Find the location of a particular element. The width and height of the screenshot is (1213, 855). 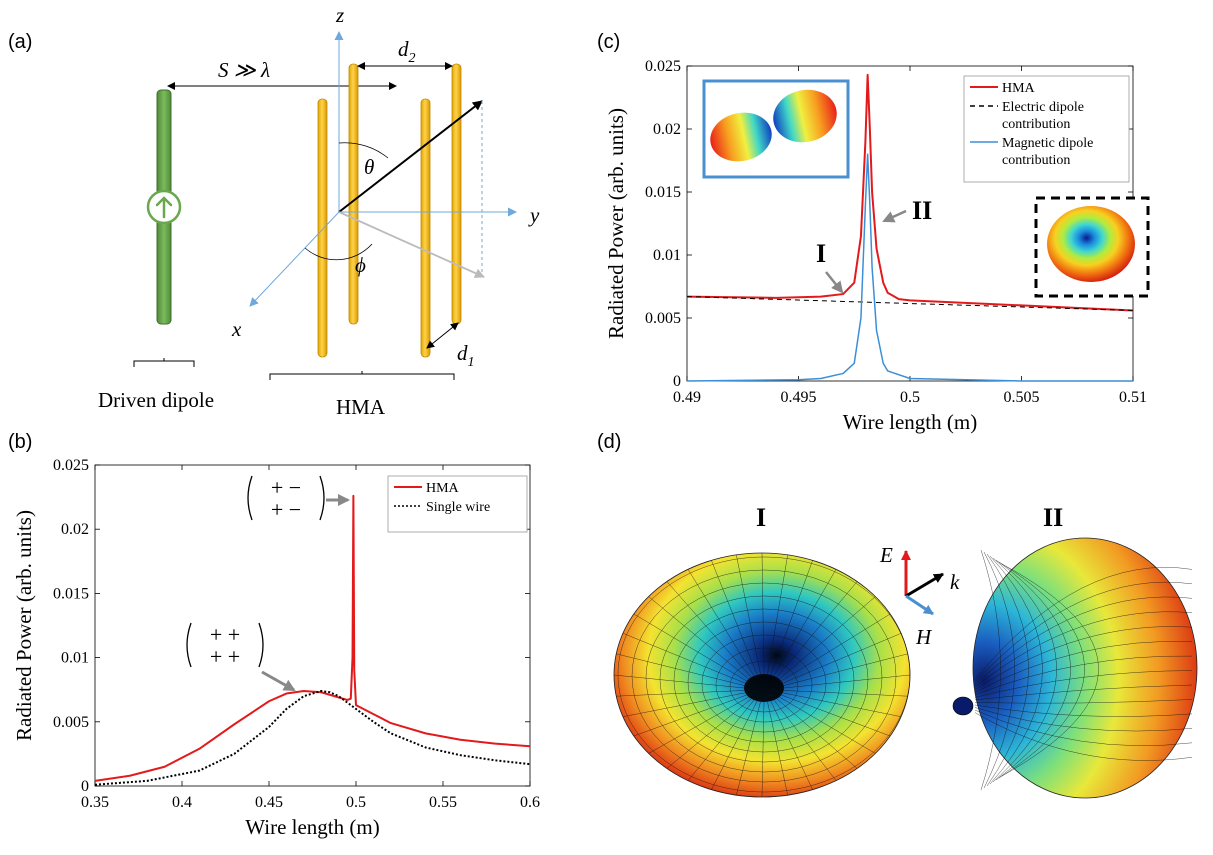

label-I: I is located at coordinates (761, 517).